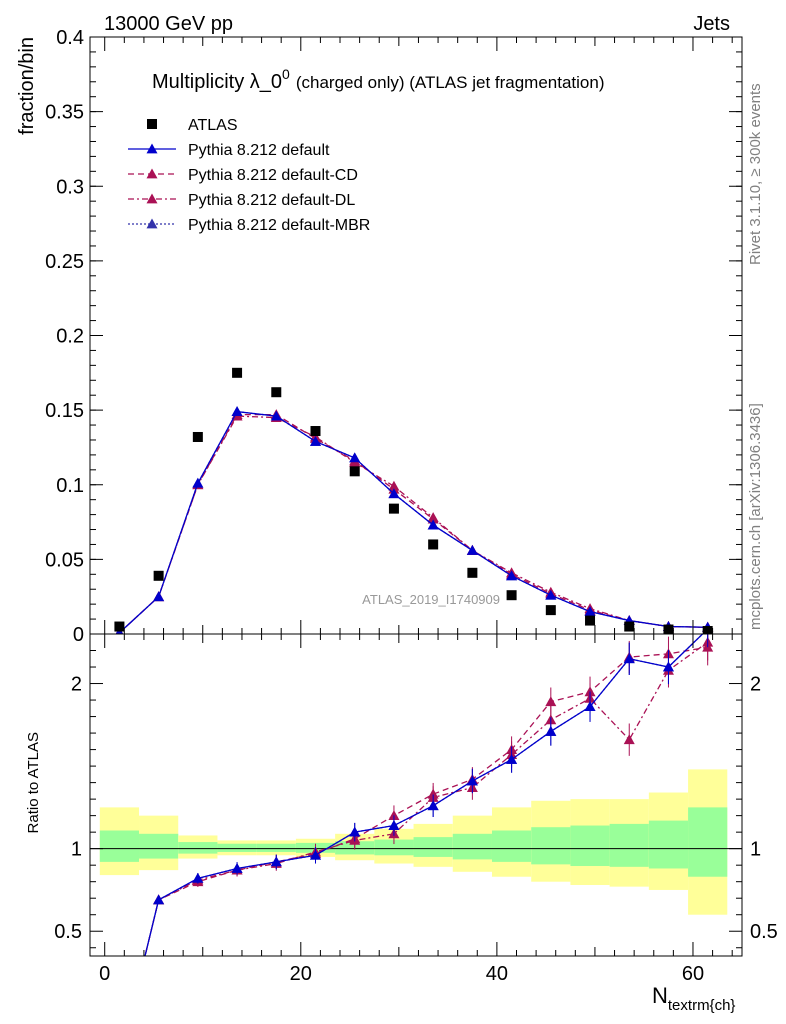 This screenshot has width=786, height=1024. Describe the element at coordinates (450, 82) in the screenshot. I see `chart-title-rest: (charged only) (ATLAS jet fragmentation)` at that location.